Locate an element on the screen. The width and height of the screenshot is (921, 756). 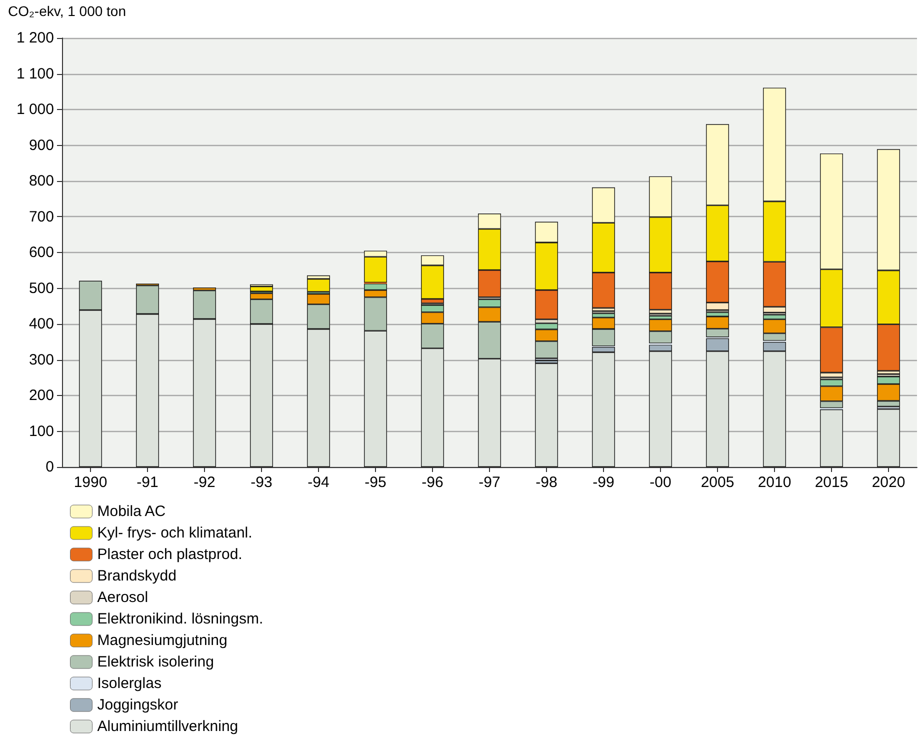
y-tick-label: 1 000 is located at coordinates (35, 109).